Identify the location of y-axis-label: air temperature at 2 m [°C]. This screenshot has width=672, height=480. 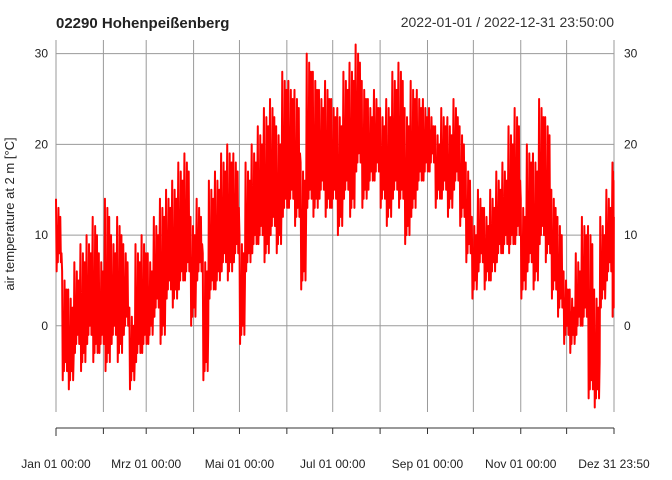
(9, 213).